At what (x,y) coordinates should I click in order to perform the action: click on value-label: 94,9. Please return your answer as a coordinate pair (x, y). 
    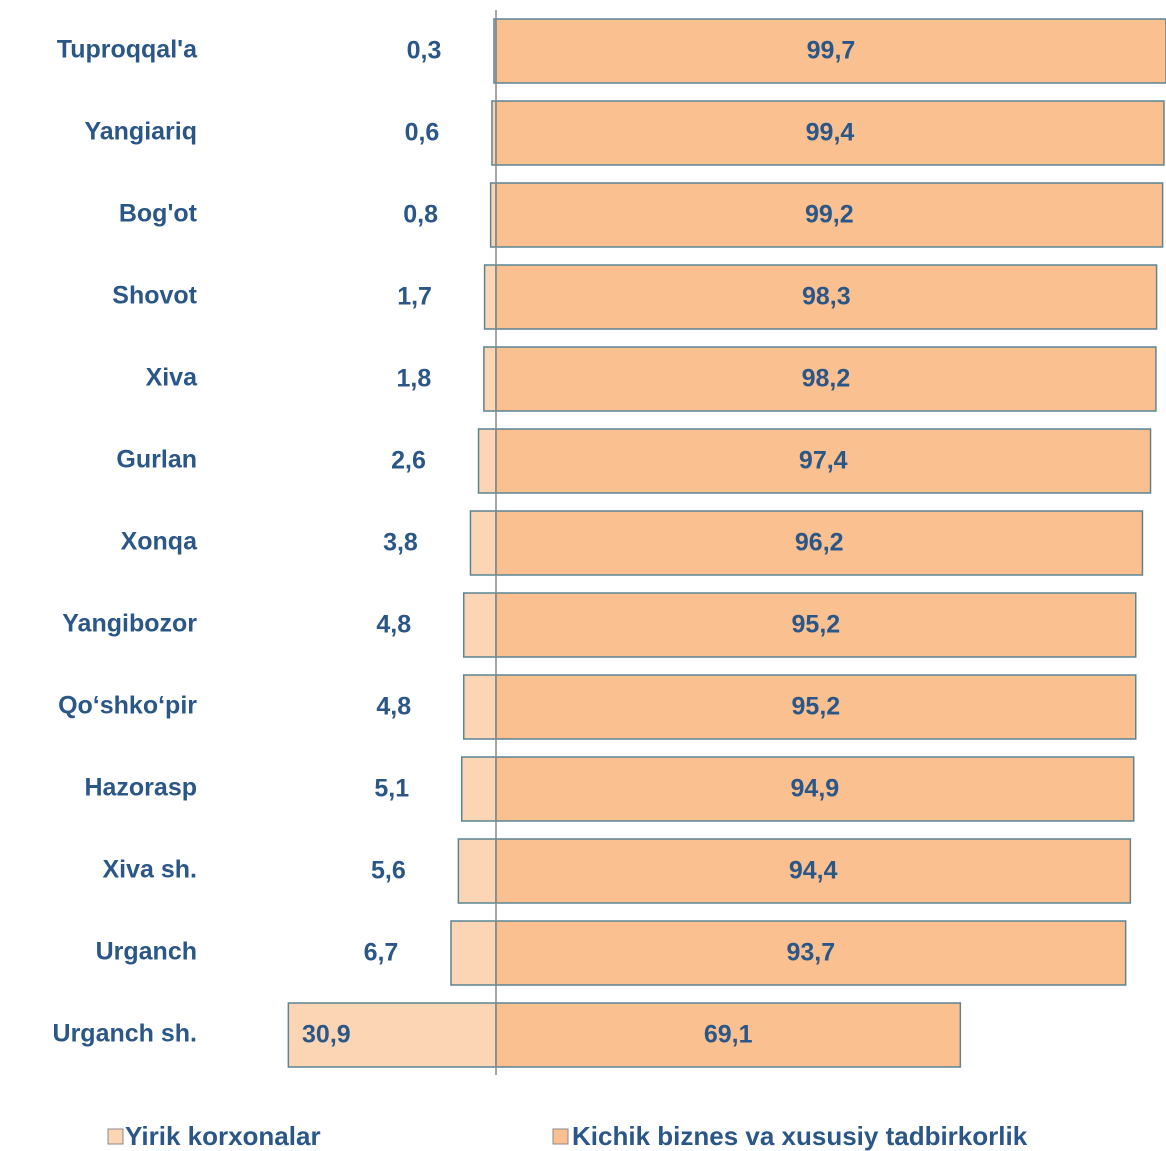
    Looking at the image, I should click on (815, 789).